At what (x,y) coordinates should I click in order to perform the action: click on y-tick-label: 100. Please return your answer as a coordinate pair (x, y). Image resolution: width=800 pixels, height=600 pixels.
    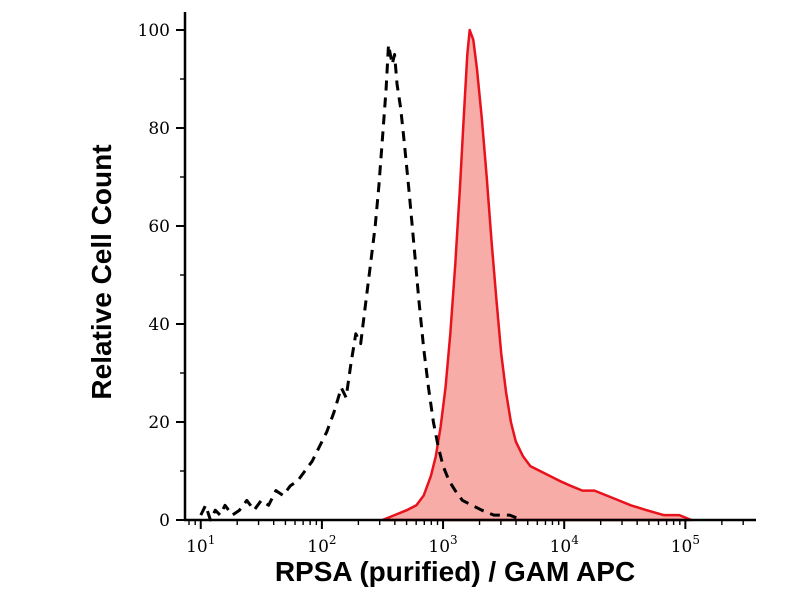
    Looking at the image, I should click on (154, 31).